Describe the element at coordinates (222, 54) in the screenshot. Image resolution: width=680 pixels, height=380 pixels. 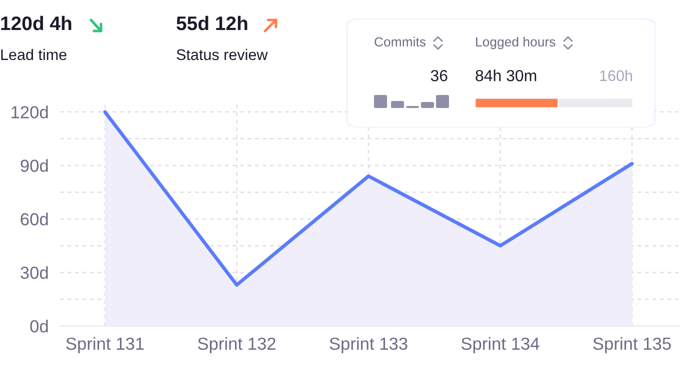
I see `text: Status review` at that location.